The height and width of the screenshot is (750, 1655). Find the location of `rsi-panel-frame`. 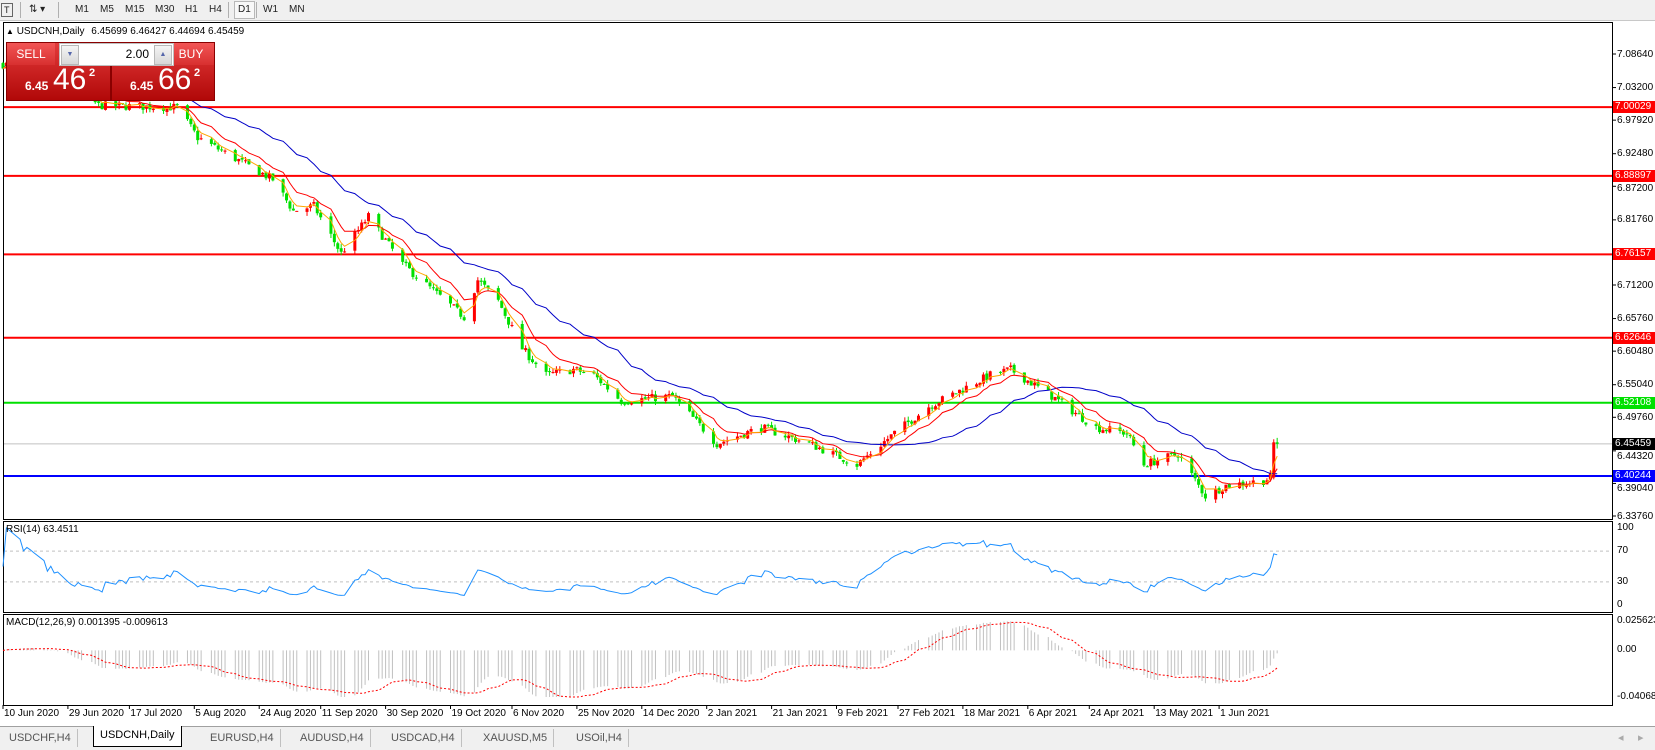

rsi-panel-frame is located at coordinates (808, 567).